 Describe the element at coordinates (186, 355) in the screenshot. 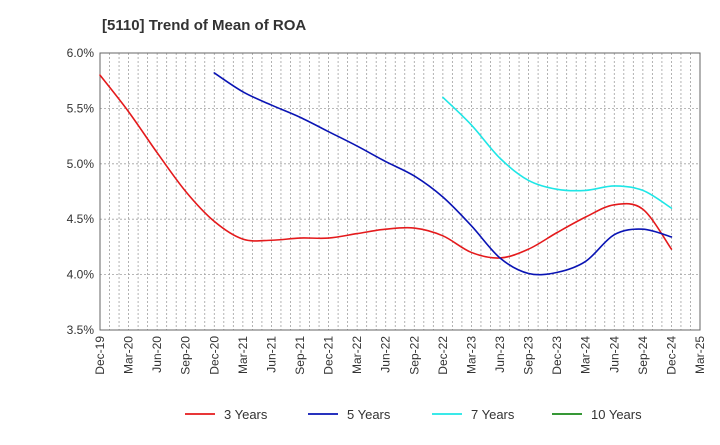

I see `x-tick-label: Sep-20` at that location.